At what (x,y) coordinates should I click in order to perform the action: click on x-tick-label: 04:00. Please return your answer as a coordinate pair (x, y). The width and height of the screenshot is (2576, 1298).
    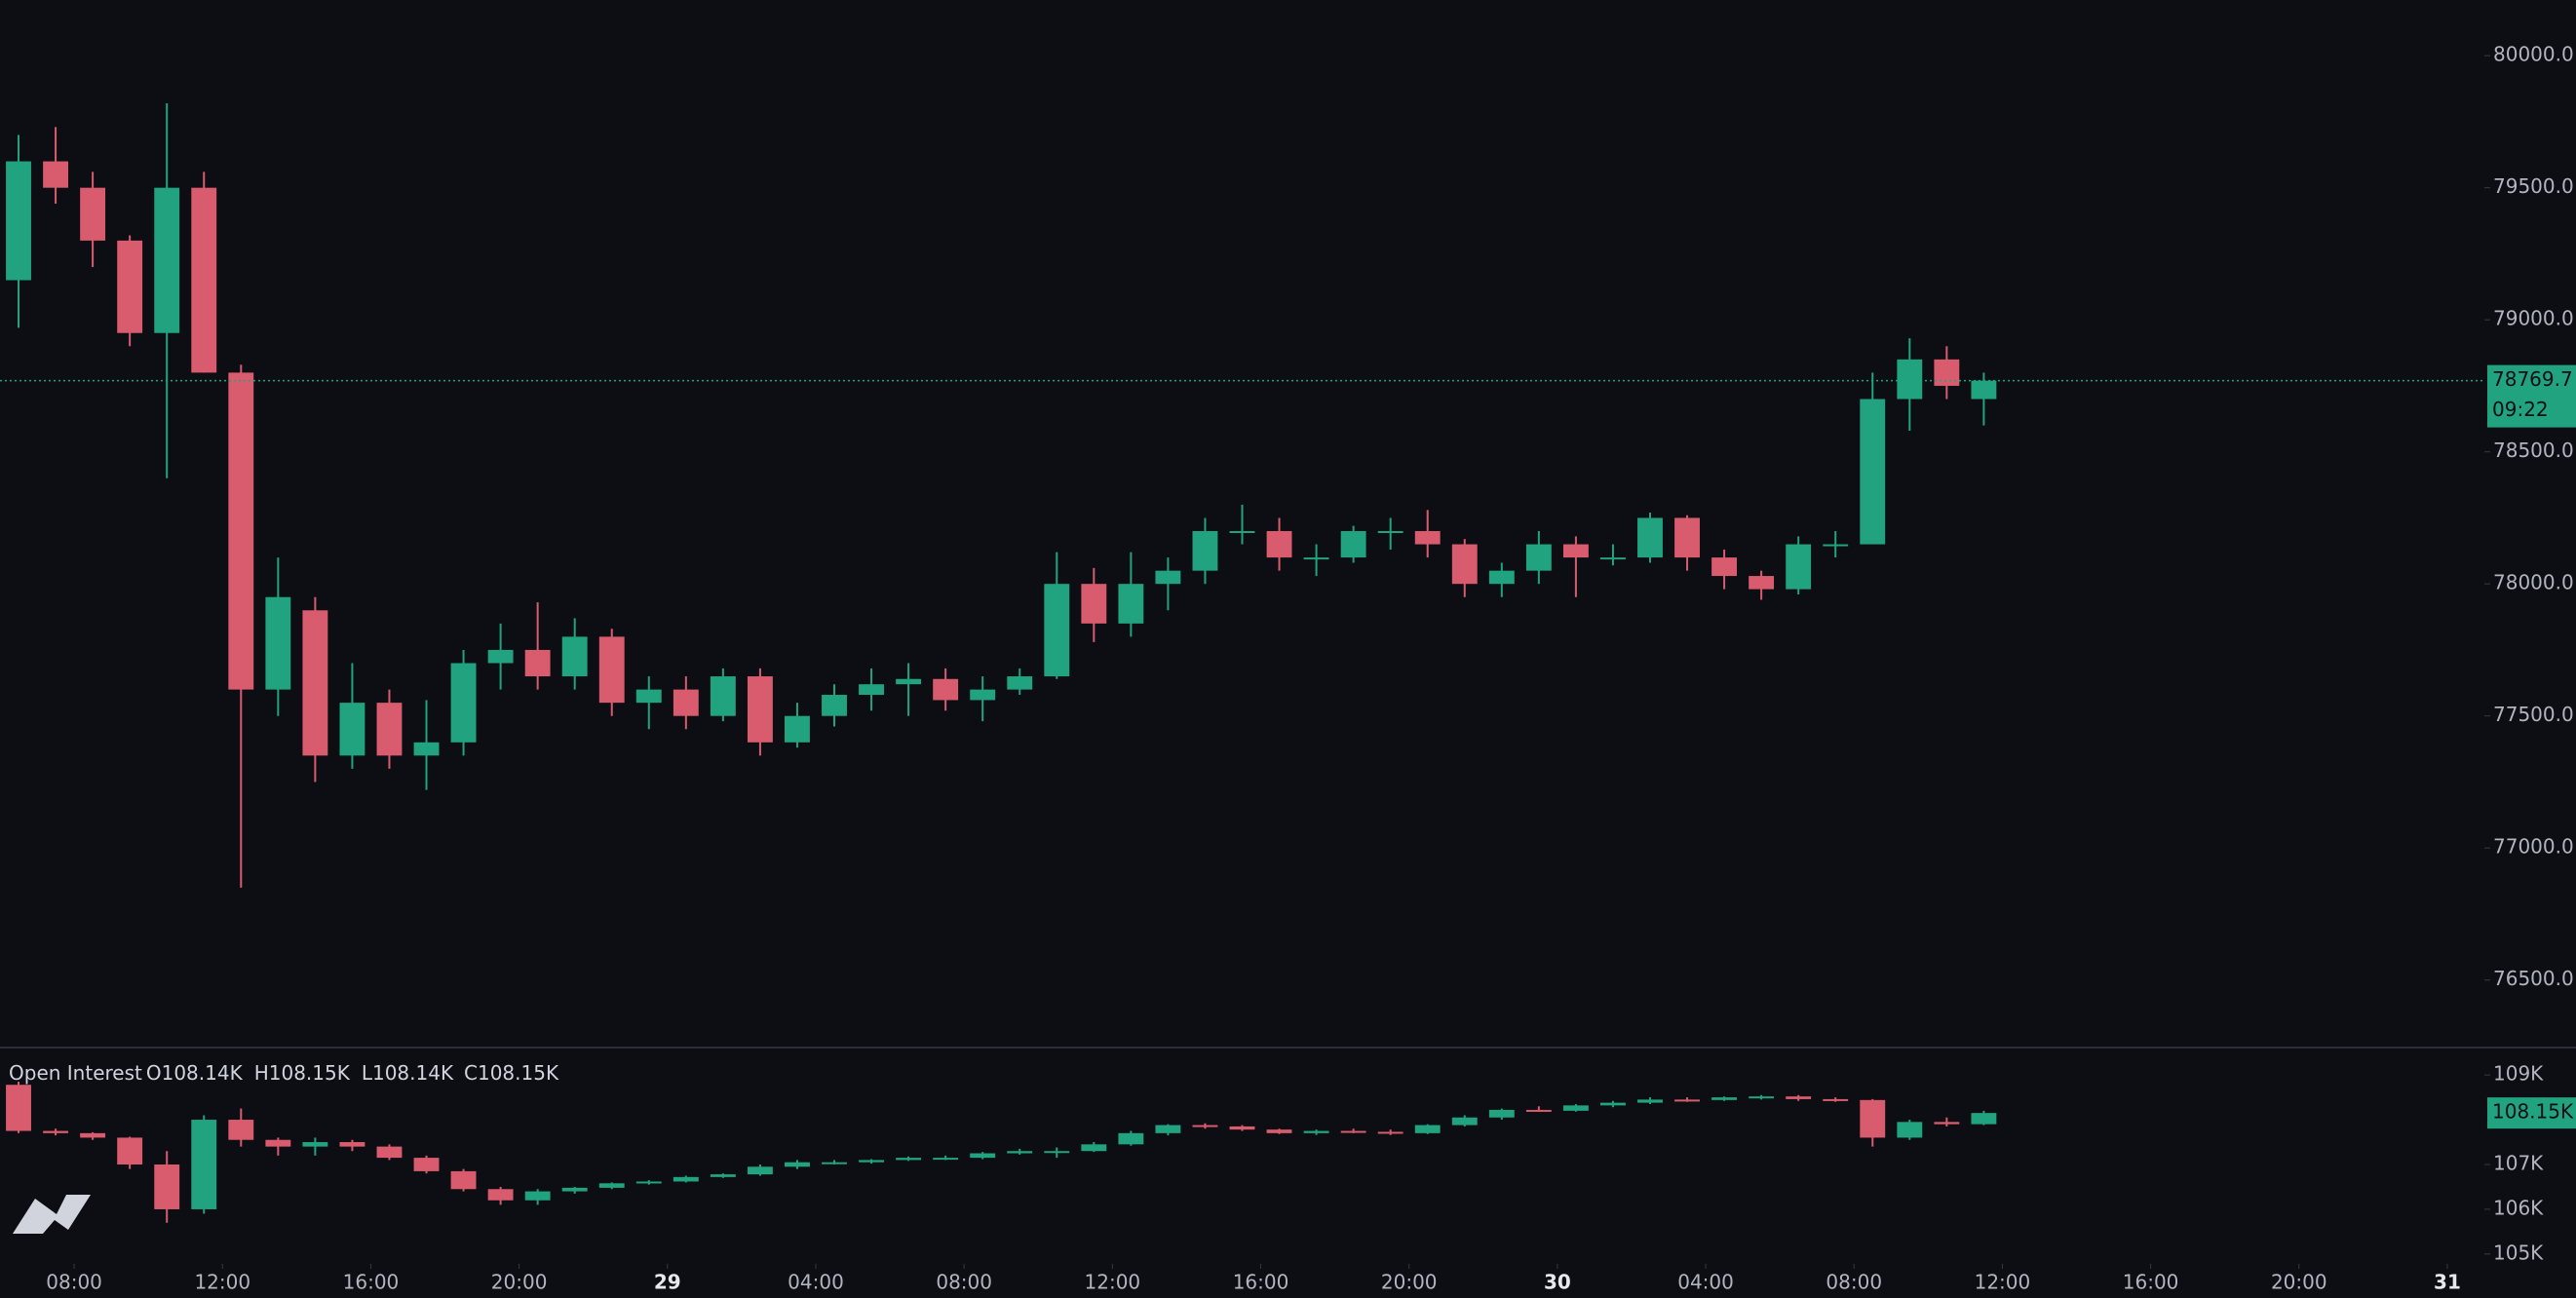
    Looking at the image, I should click on (1705, 1282).